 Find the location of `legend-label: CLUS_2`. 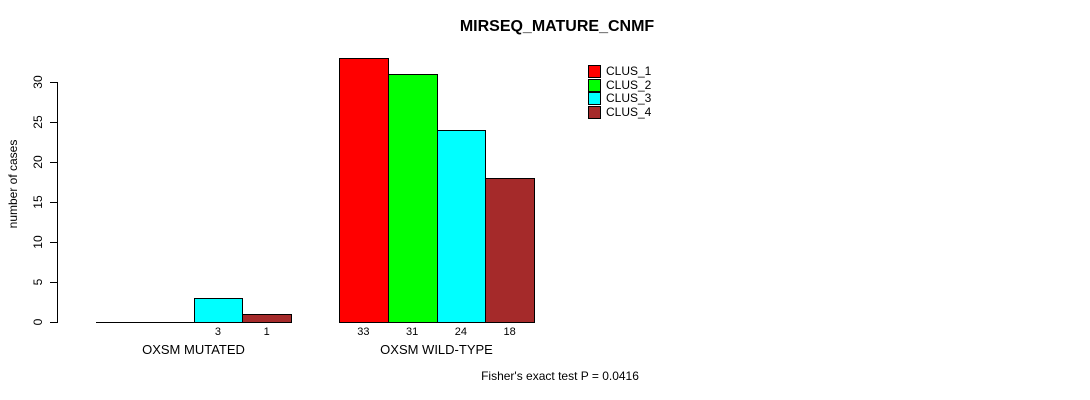

legend-label: CLUS_2 is located at coordinates (629, 84).